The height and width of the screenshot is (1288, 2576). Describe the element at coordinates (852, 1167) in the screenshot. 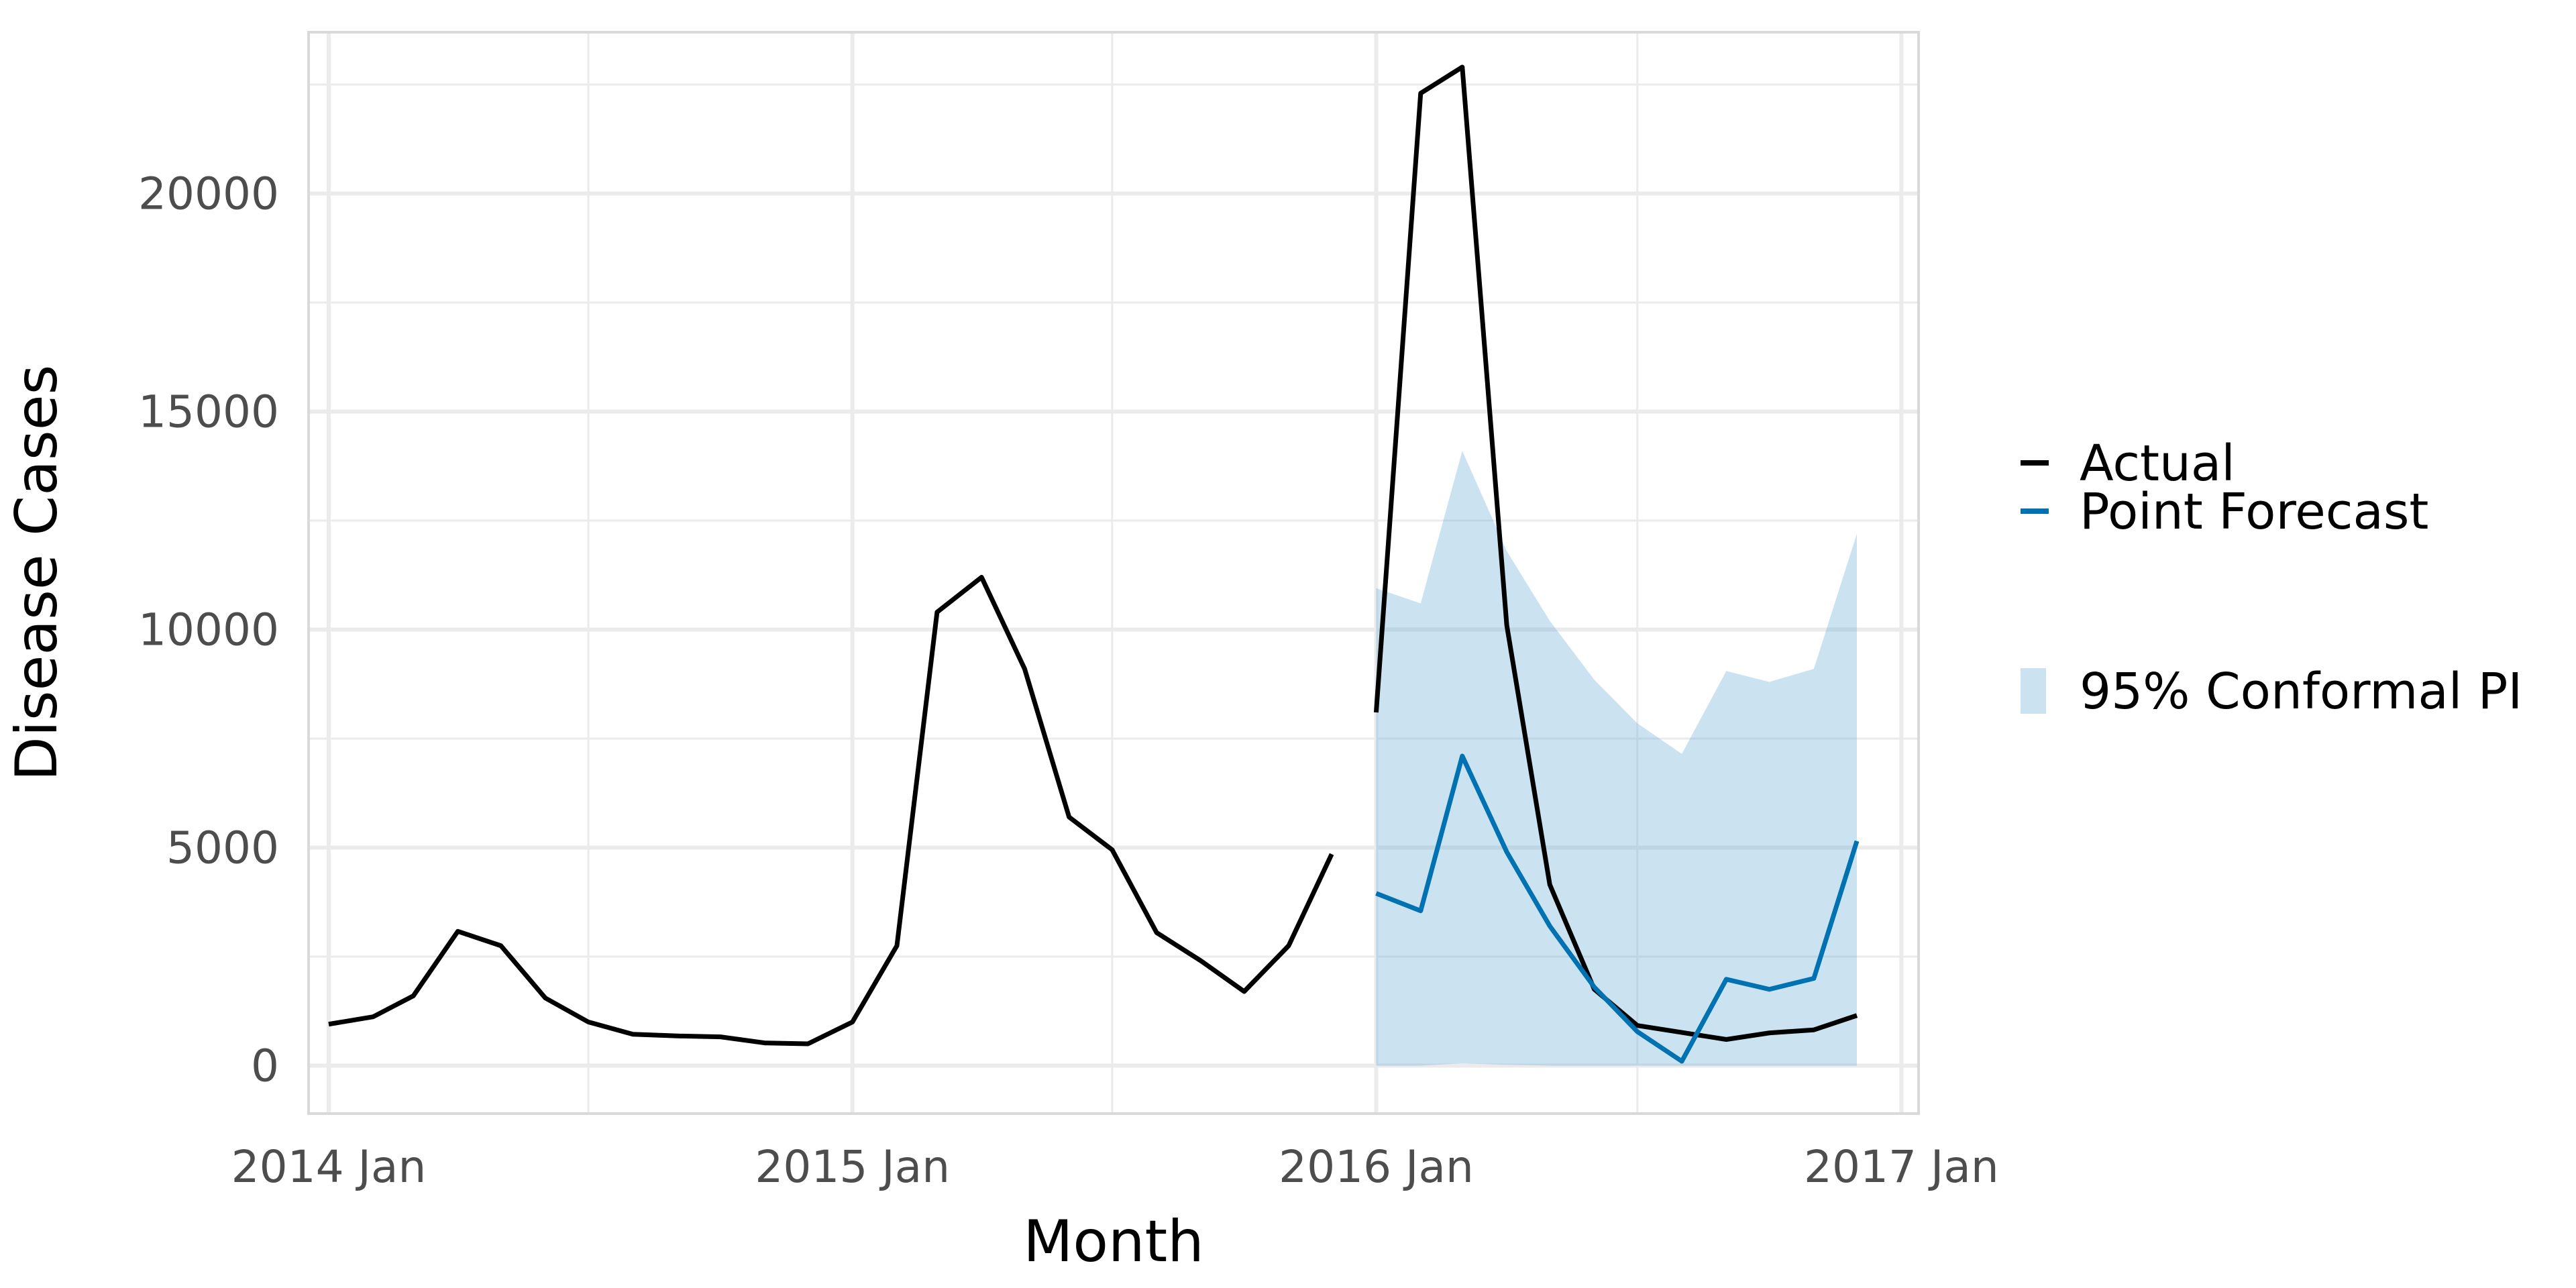

I see `x-tick-label: 2015 Jan` at that location.